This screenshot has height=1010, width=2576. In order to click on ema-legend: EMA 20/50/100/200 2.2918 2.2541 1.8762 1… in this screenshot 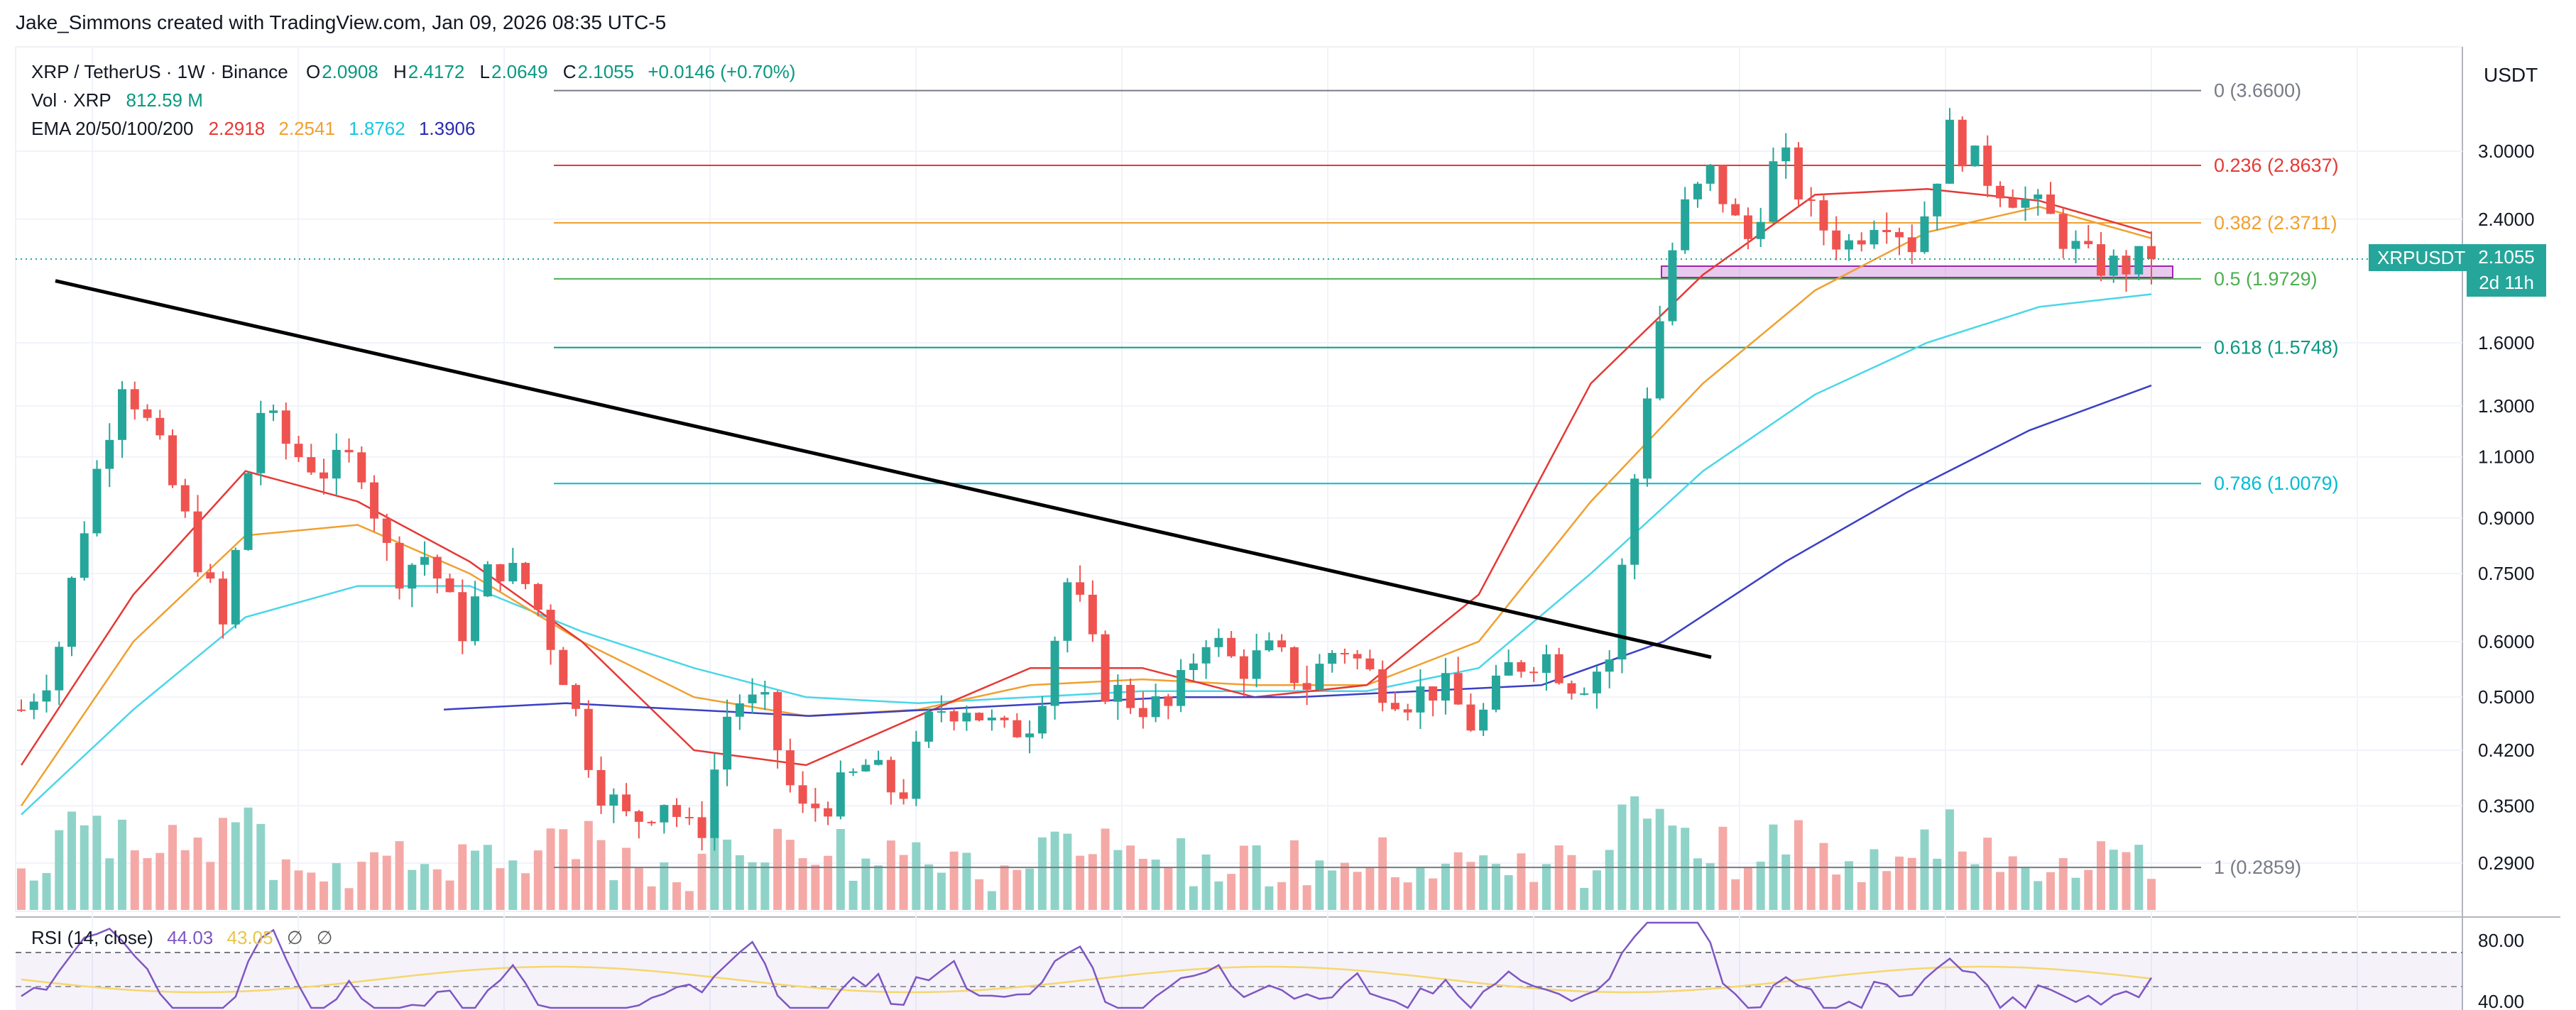, I will do `click(253, 129)`.